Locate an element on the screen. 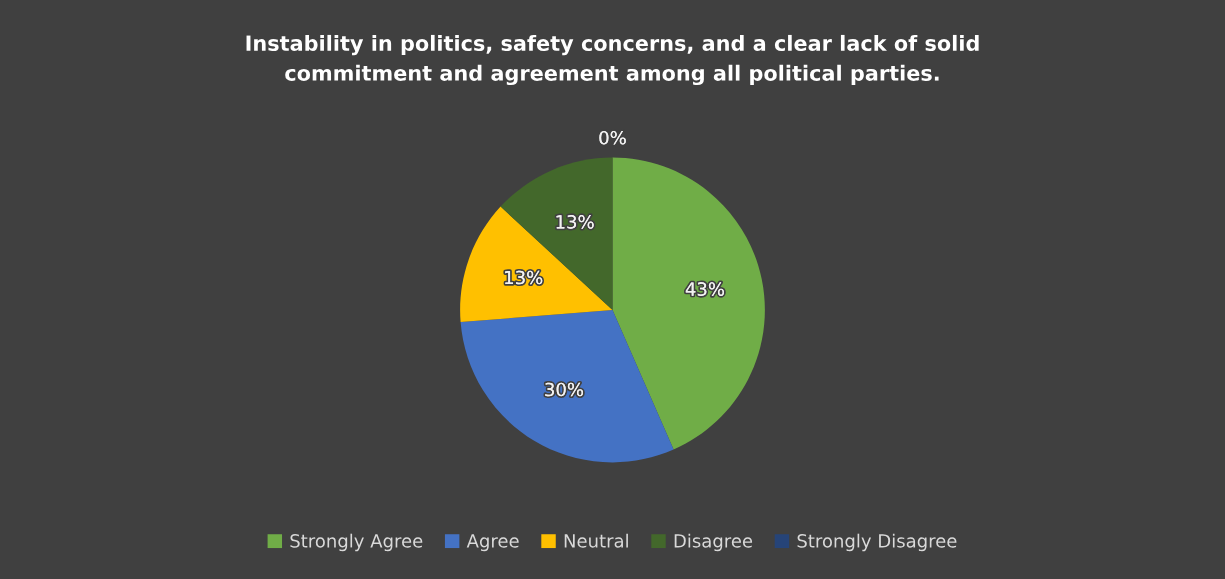 The height and width of the screenshot is (579, 1225). legend-label: Agree is located at coordinates (492, 543).